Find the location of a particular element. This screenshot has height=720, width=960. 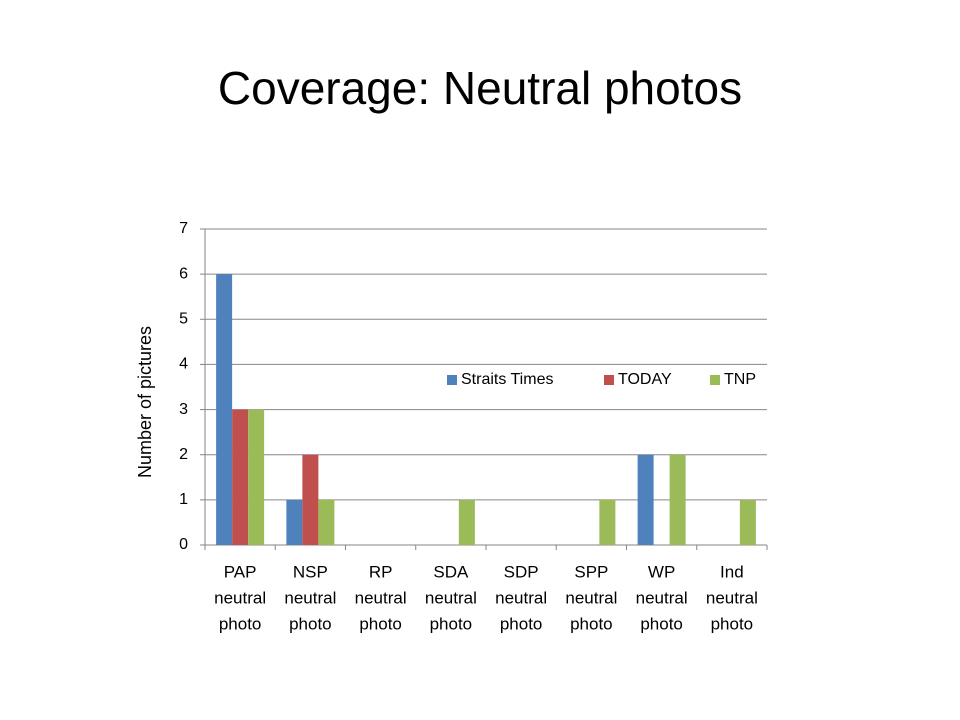

x-tick-label: SDA is located at coordinates (451, 571).